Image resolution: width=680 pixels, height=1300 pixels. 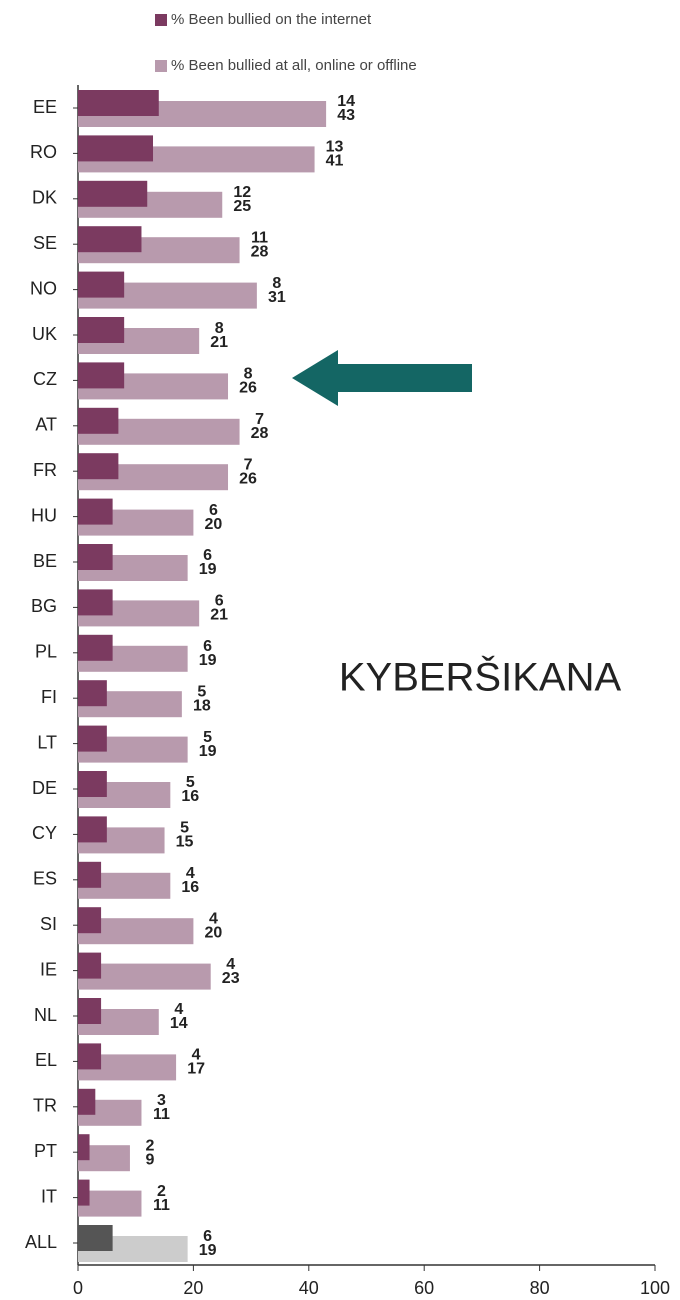 I want to click on category-label: ALL, so click(x=41, y=1242).